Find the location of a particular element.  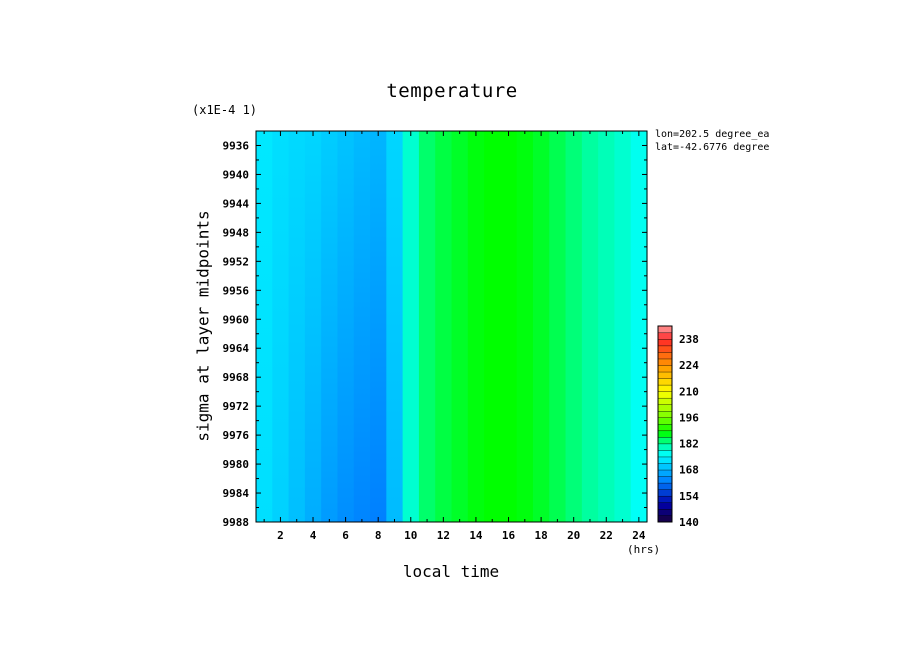

chart-title: temperature is located at coordinates (452, 91).